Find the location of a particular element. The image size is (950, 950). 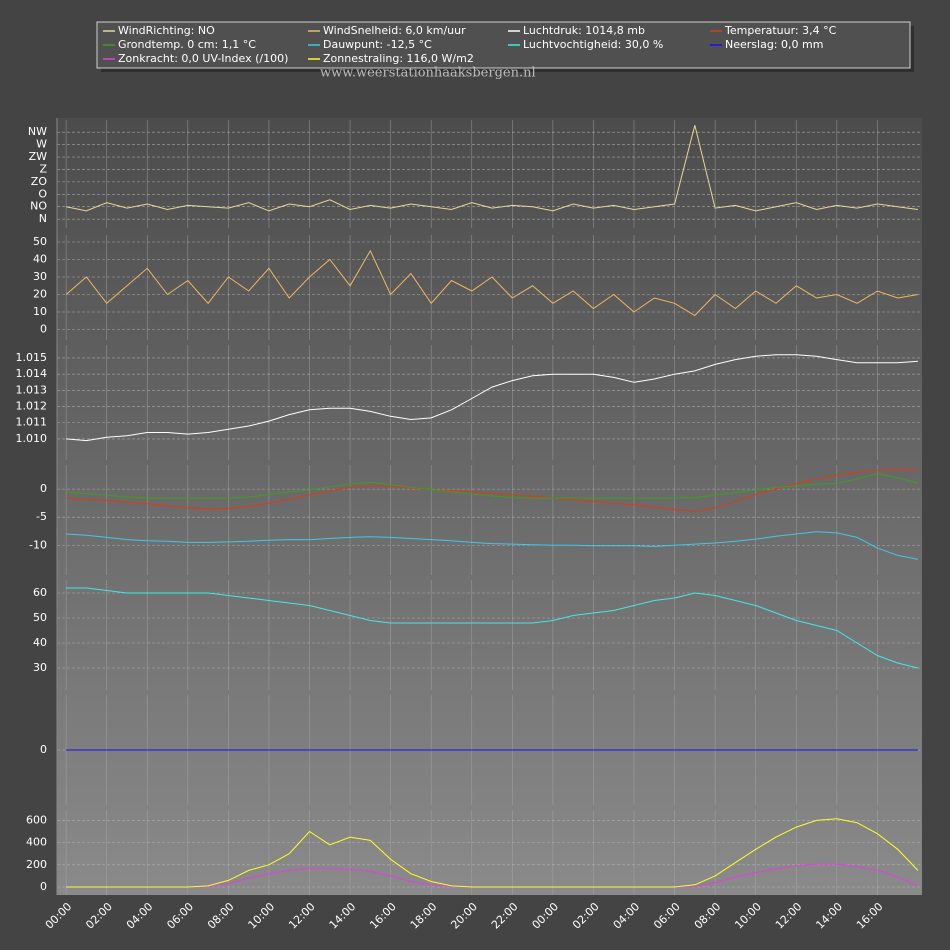

legend is located at coordinates (503, 45).